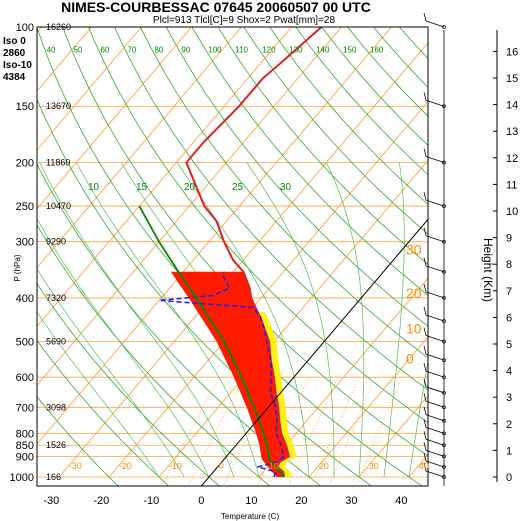 The width and height of the screenshot is (521, 521). What do you see at coordinates (25, 457) in the screenshot?
I see `pressure-tick-label: 900` at bounding box center [25, 457].